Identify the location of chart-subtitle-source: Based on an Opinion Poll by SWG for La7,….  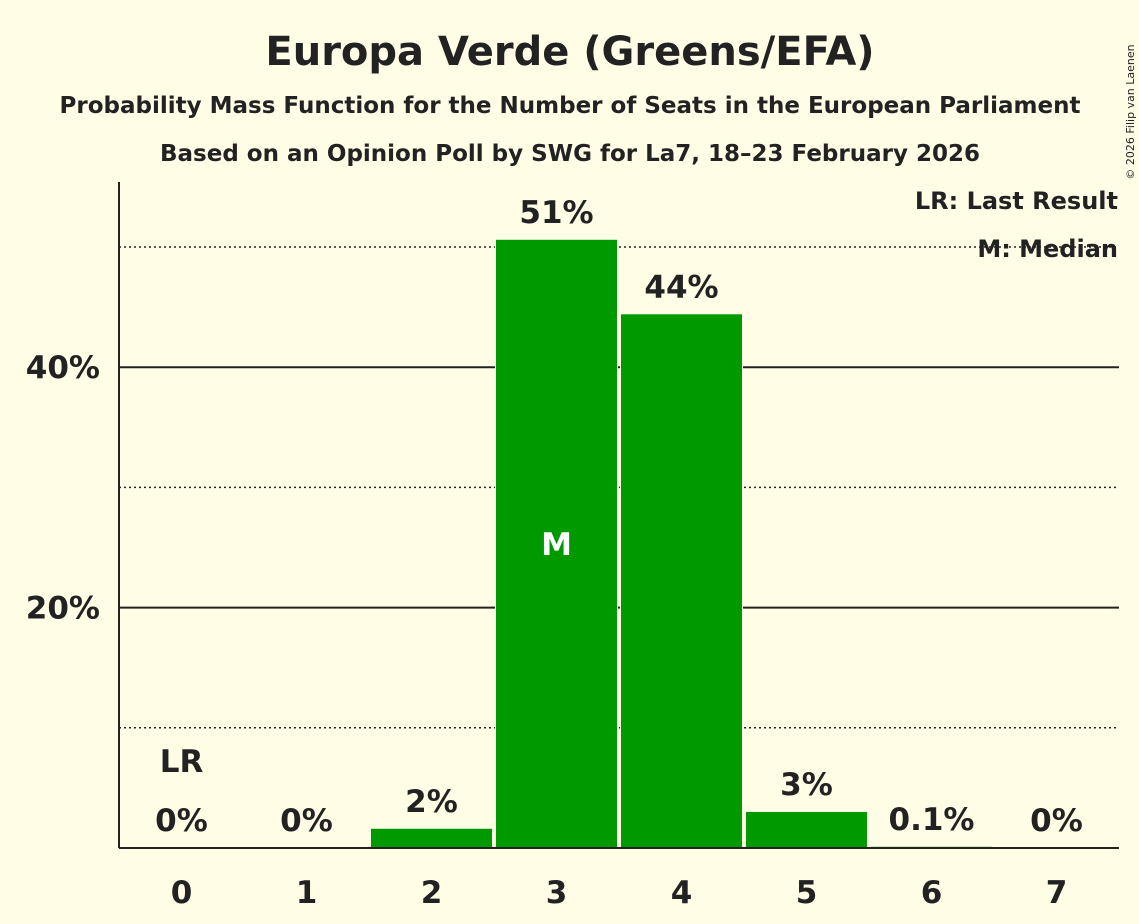
(570, 154).